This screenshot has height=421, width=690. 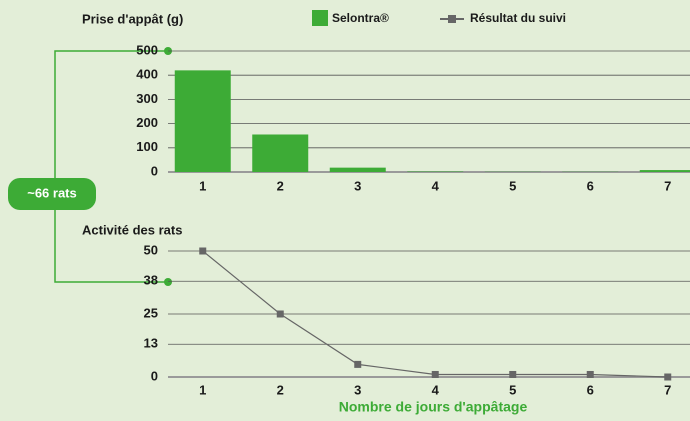 I want to click on y-tick-label: 100, so click(x=147, y=146).